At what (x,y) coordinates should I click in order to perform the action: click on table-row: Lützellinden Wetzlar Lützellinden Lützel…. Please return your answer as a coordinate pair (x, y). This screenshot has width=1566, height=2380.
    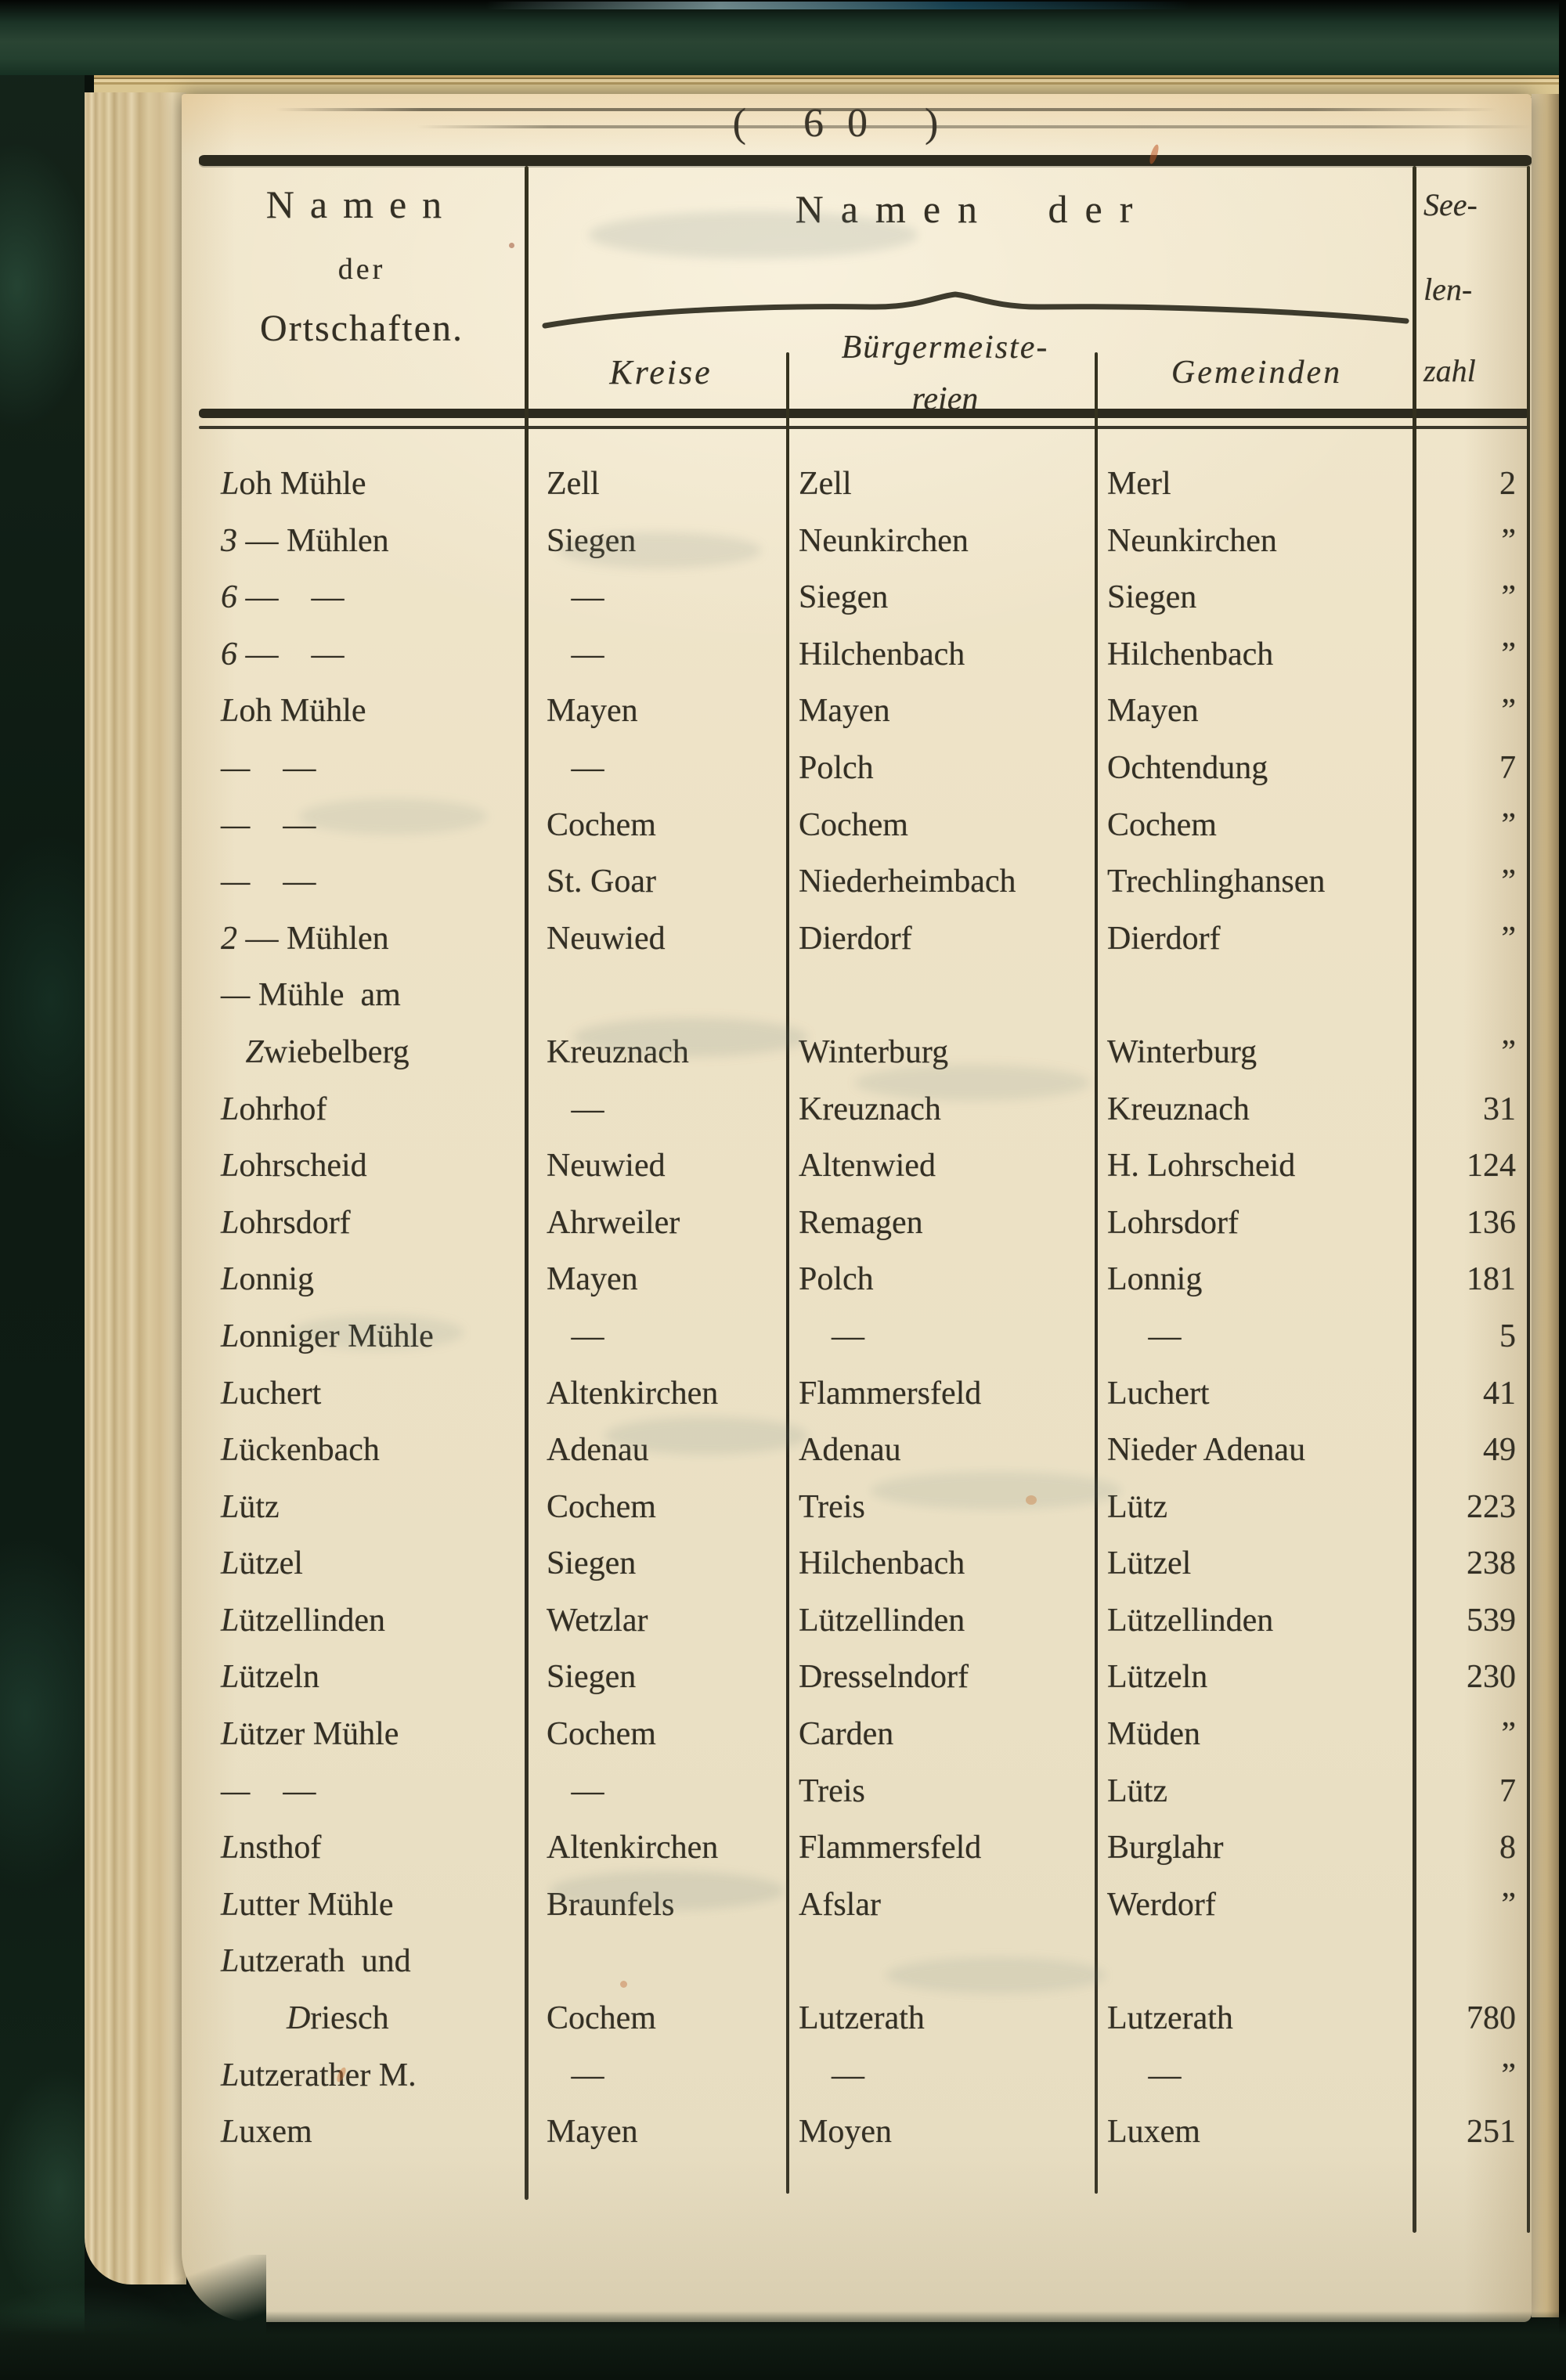
    Looking at the image, I should click on (857, 1621).